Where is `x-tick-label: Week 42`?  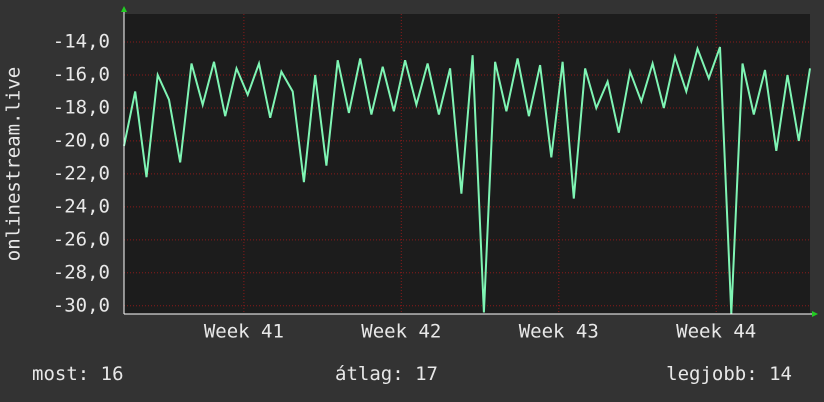
x-tick-label: Week 42 is located at coordinates (401, 332).